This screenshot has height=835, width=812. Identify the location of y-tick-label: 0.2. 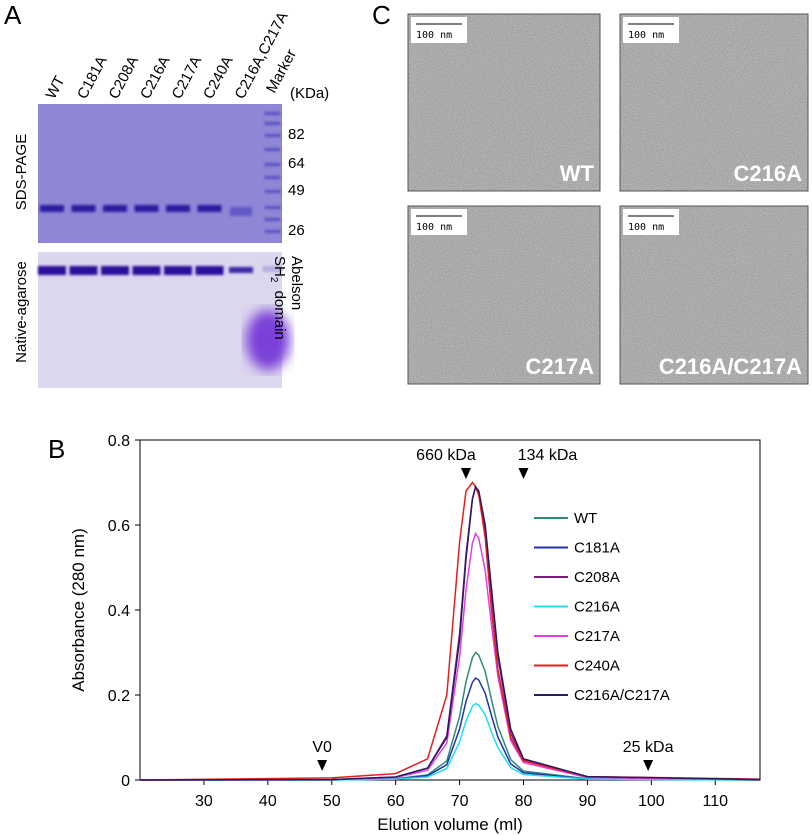
(119, 696).